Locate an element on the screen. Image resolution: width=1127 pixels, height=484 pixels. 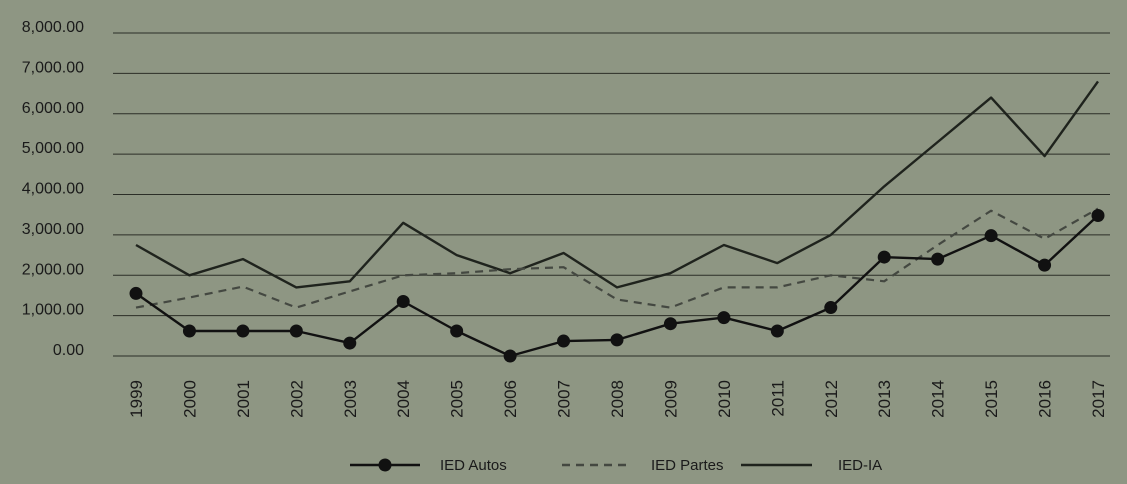
legend: IED Autos IED Partes IED-IA is located at coordinates (616, 465).